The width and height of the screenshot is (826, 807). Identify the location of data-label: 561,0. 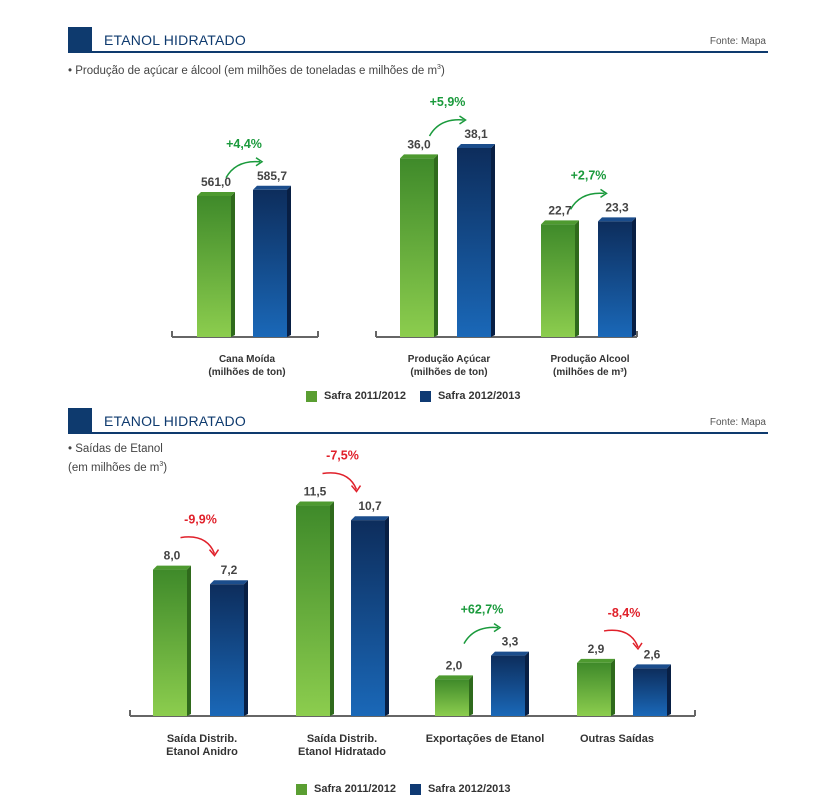
(216, 182).